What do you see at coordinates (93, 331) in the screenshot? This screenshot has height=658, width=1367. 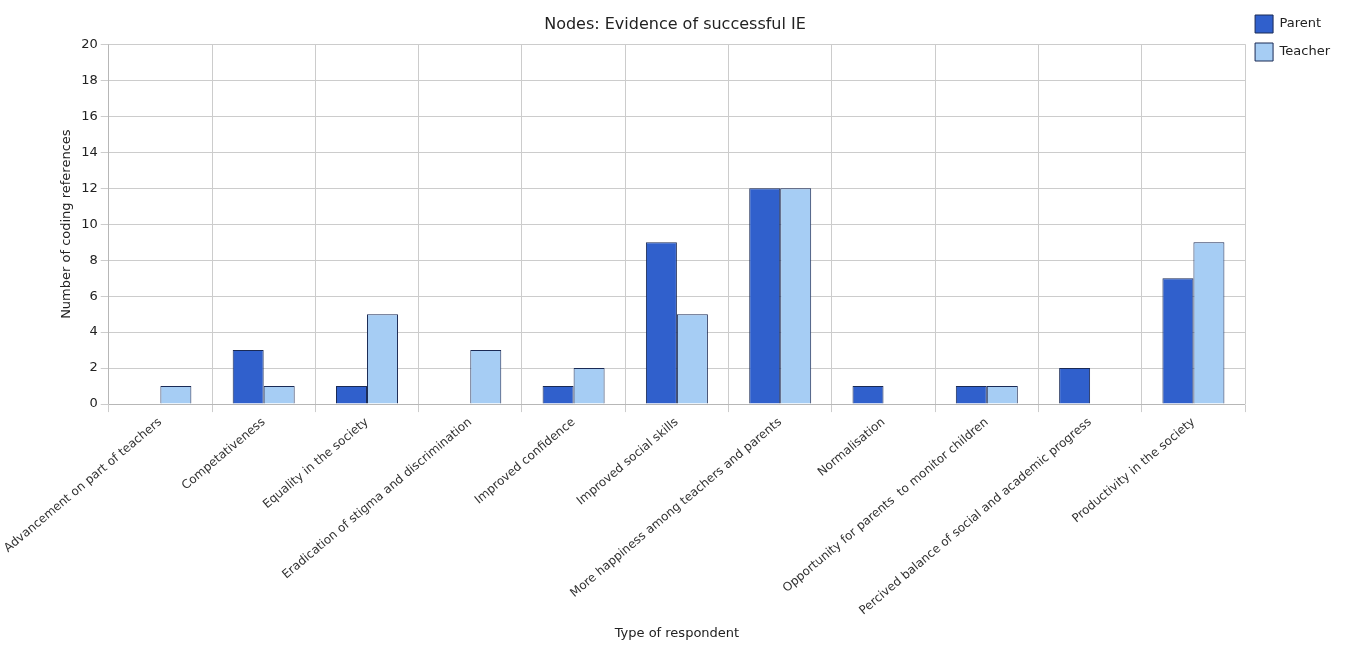 I see `y-tick-label: 4` at bounding box center [93, 331].